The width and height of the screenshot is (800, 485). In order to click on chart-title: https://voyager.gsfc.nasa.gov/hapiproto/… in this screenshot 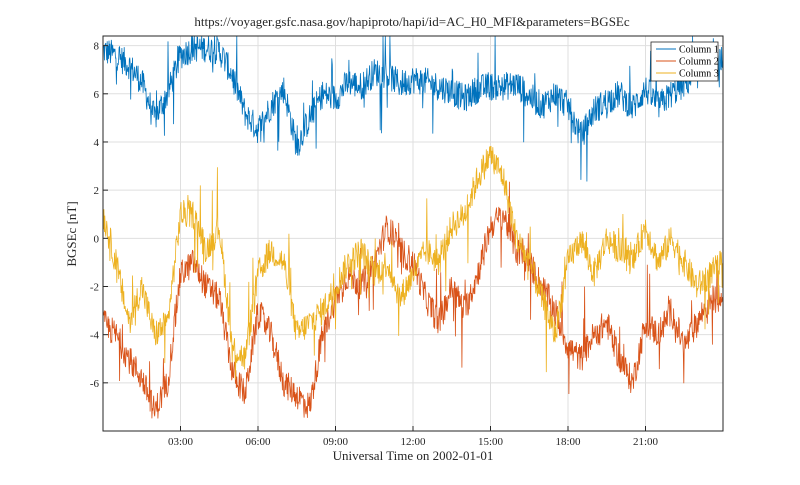, I will do `click(412, 21)`.